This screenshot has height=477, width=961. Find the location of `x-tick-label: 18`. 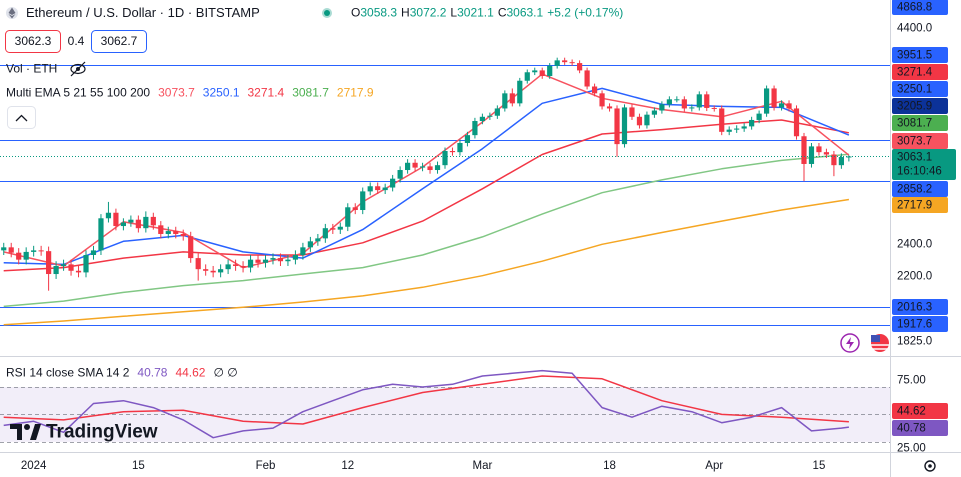

x-tick-label: 18 is located at coordinates (609, 466).